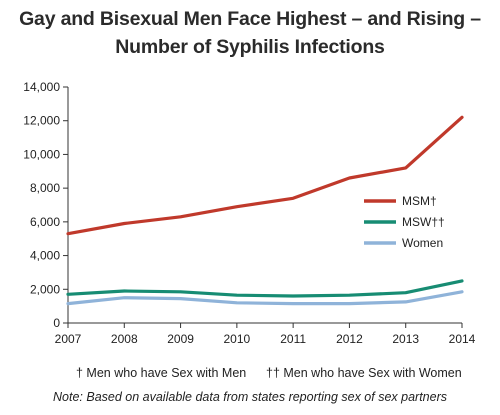  I want to click on y-tick-label: 14,000, so click(41, 87).